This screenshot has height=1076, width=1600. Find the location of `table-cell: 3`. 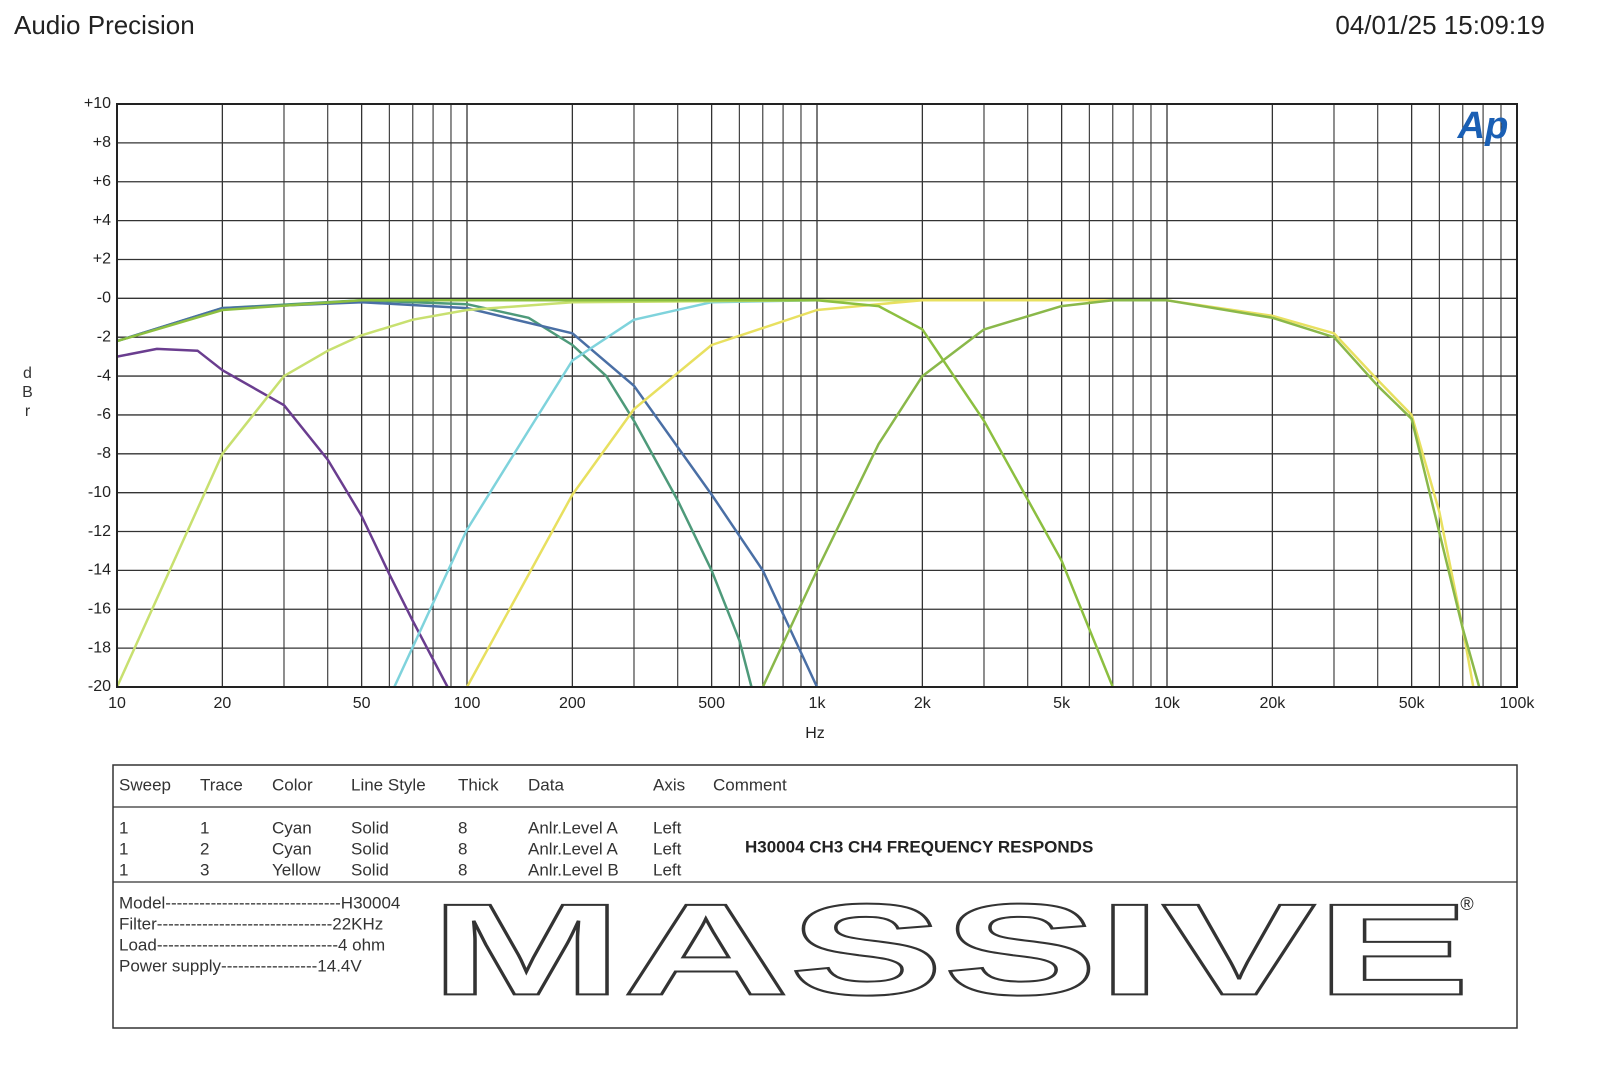

table-cell: 3 is located at coordinates (204, 869).